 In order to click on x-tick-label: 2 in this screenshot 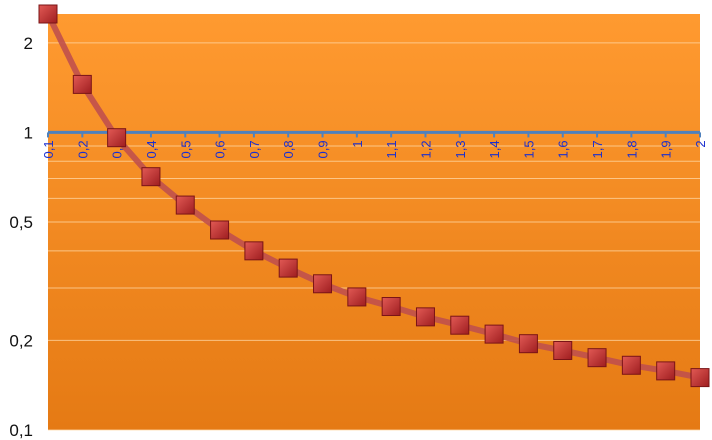, I will do `click(700, 143)`.